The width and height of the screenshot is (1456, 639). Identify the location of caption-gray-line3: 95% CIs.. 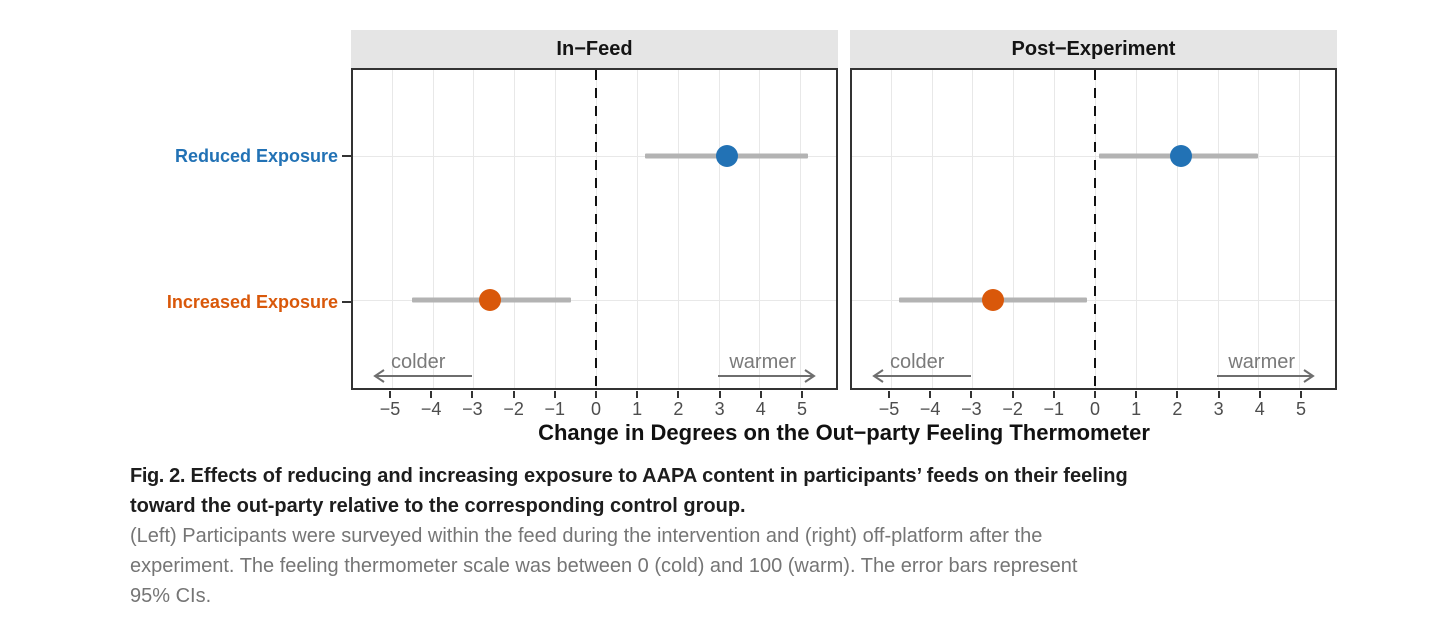
(171, 596).